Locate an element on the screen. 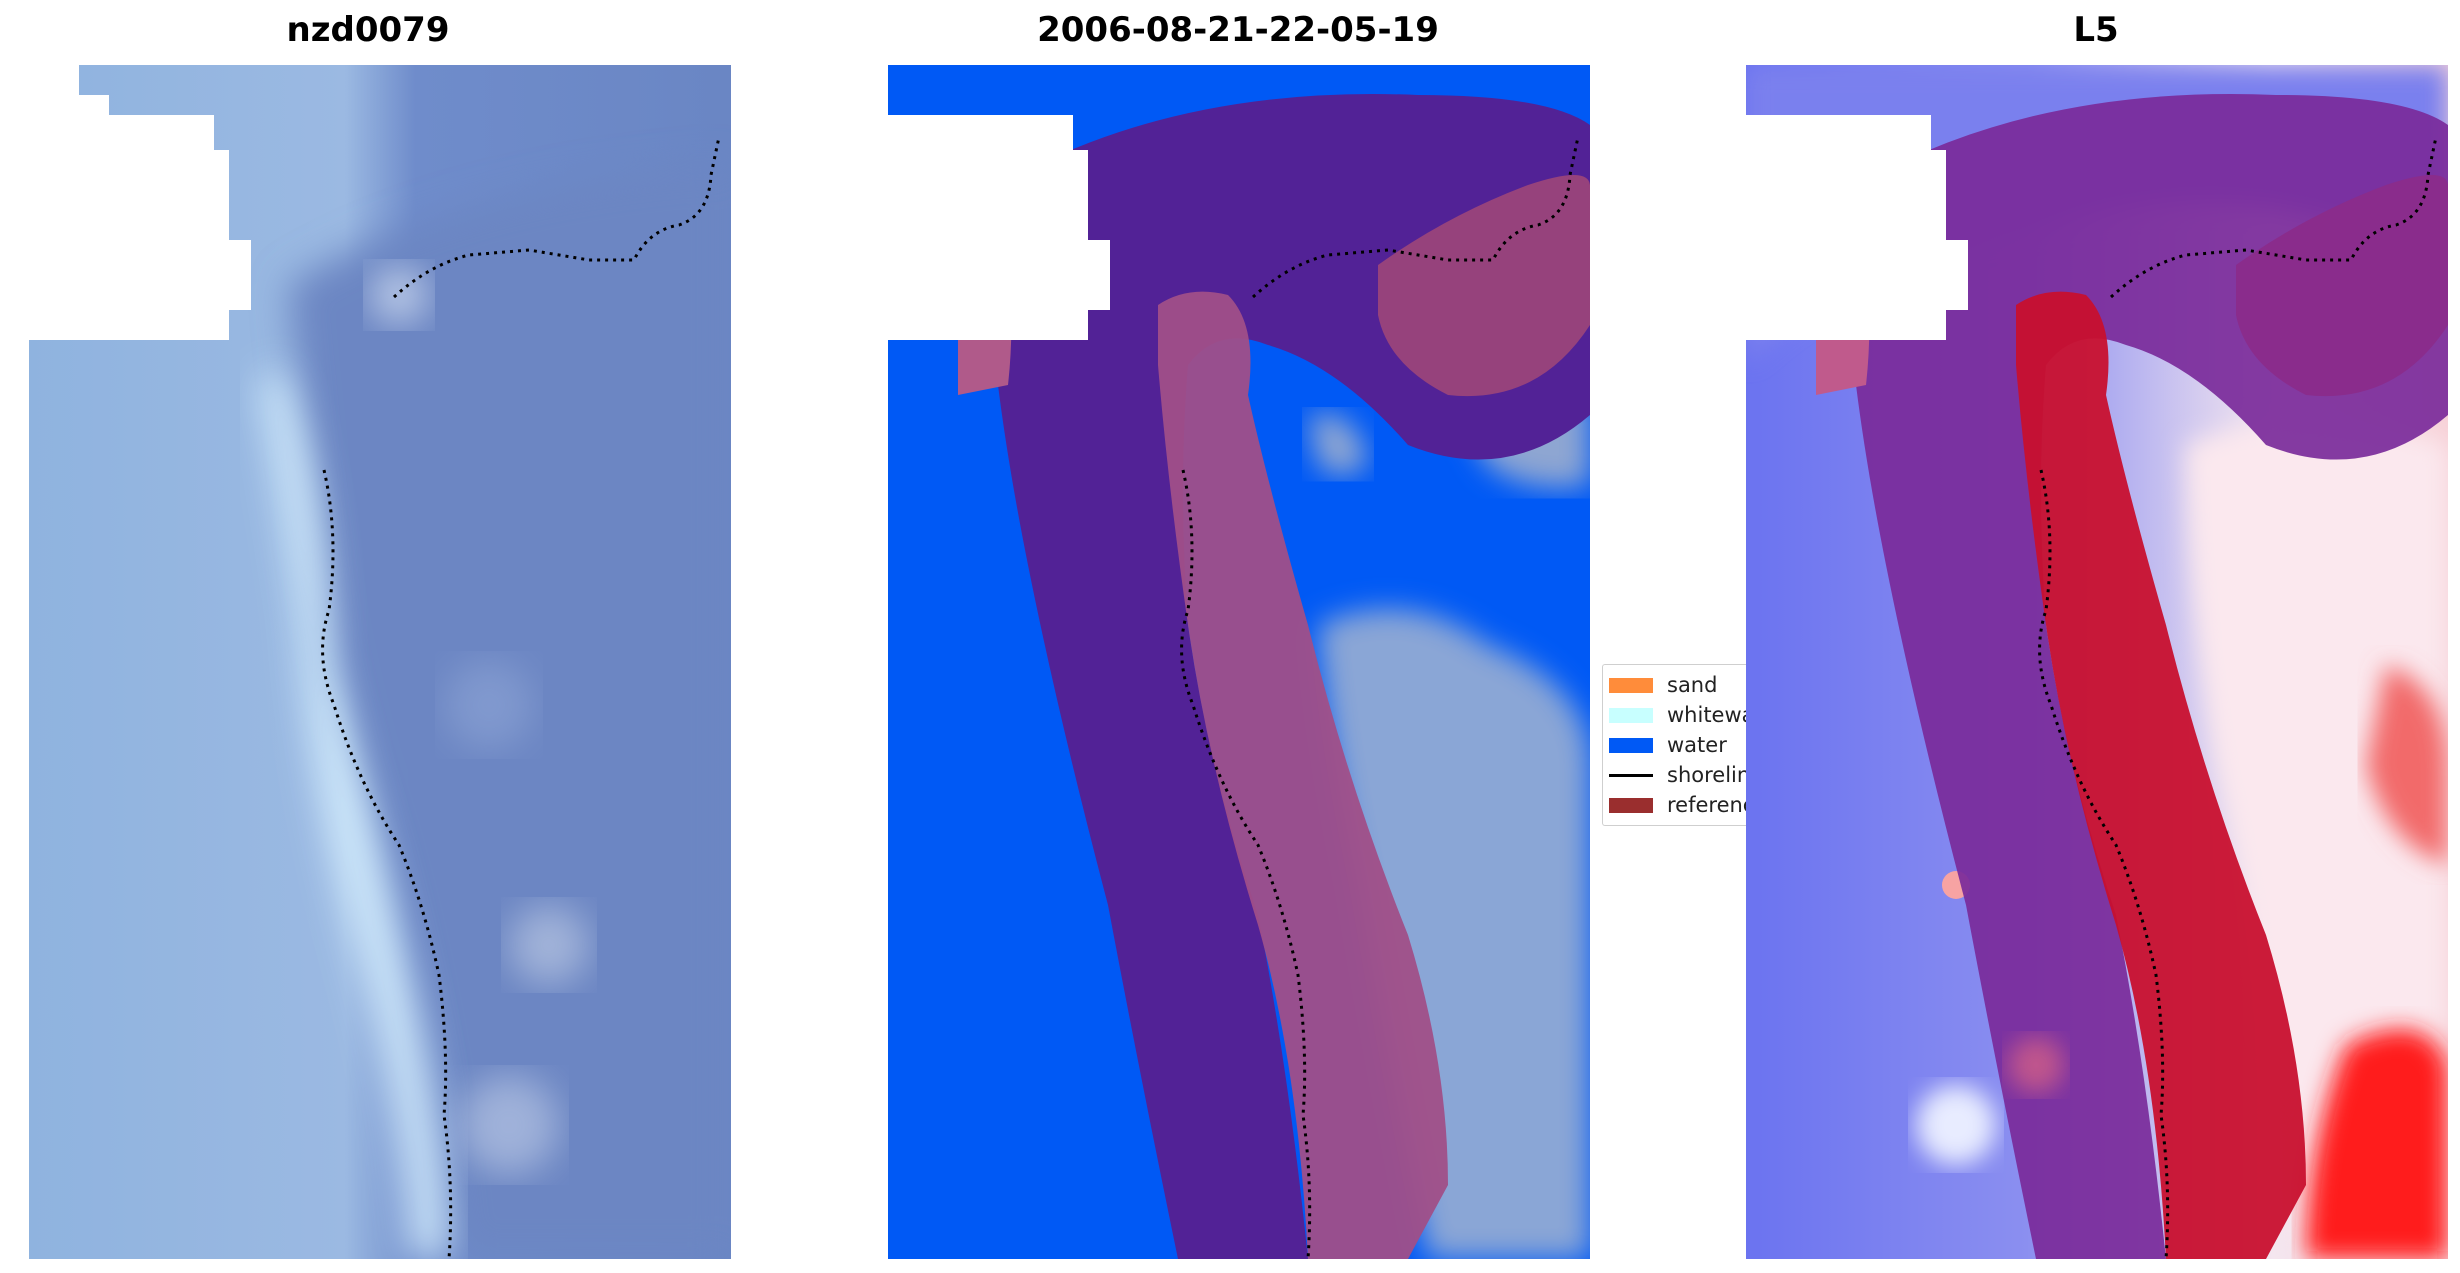 This screenshot has width=2460, height=1273. legend-item-reference: reference is located at coordinates (1676, 804).